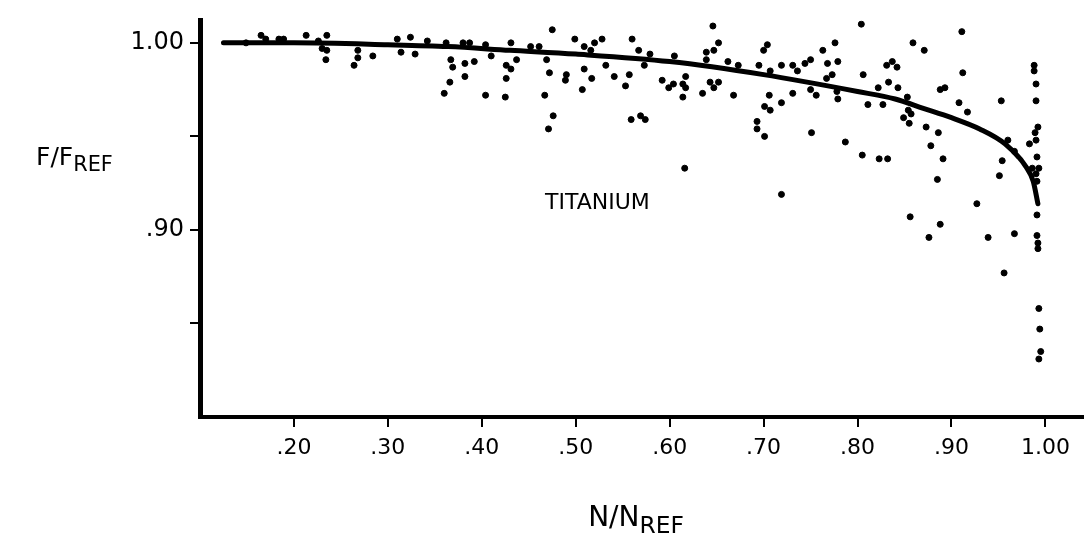  I want to click on x-tick-label: .40, so click(482, 446).